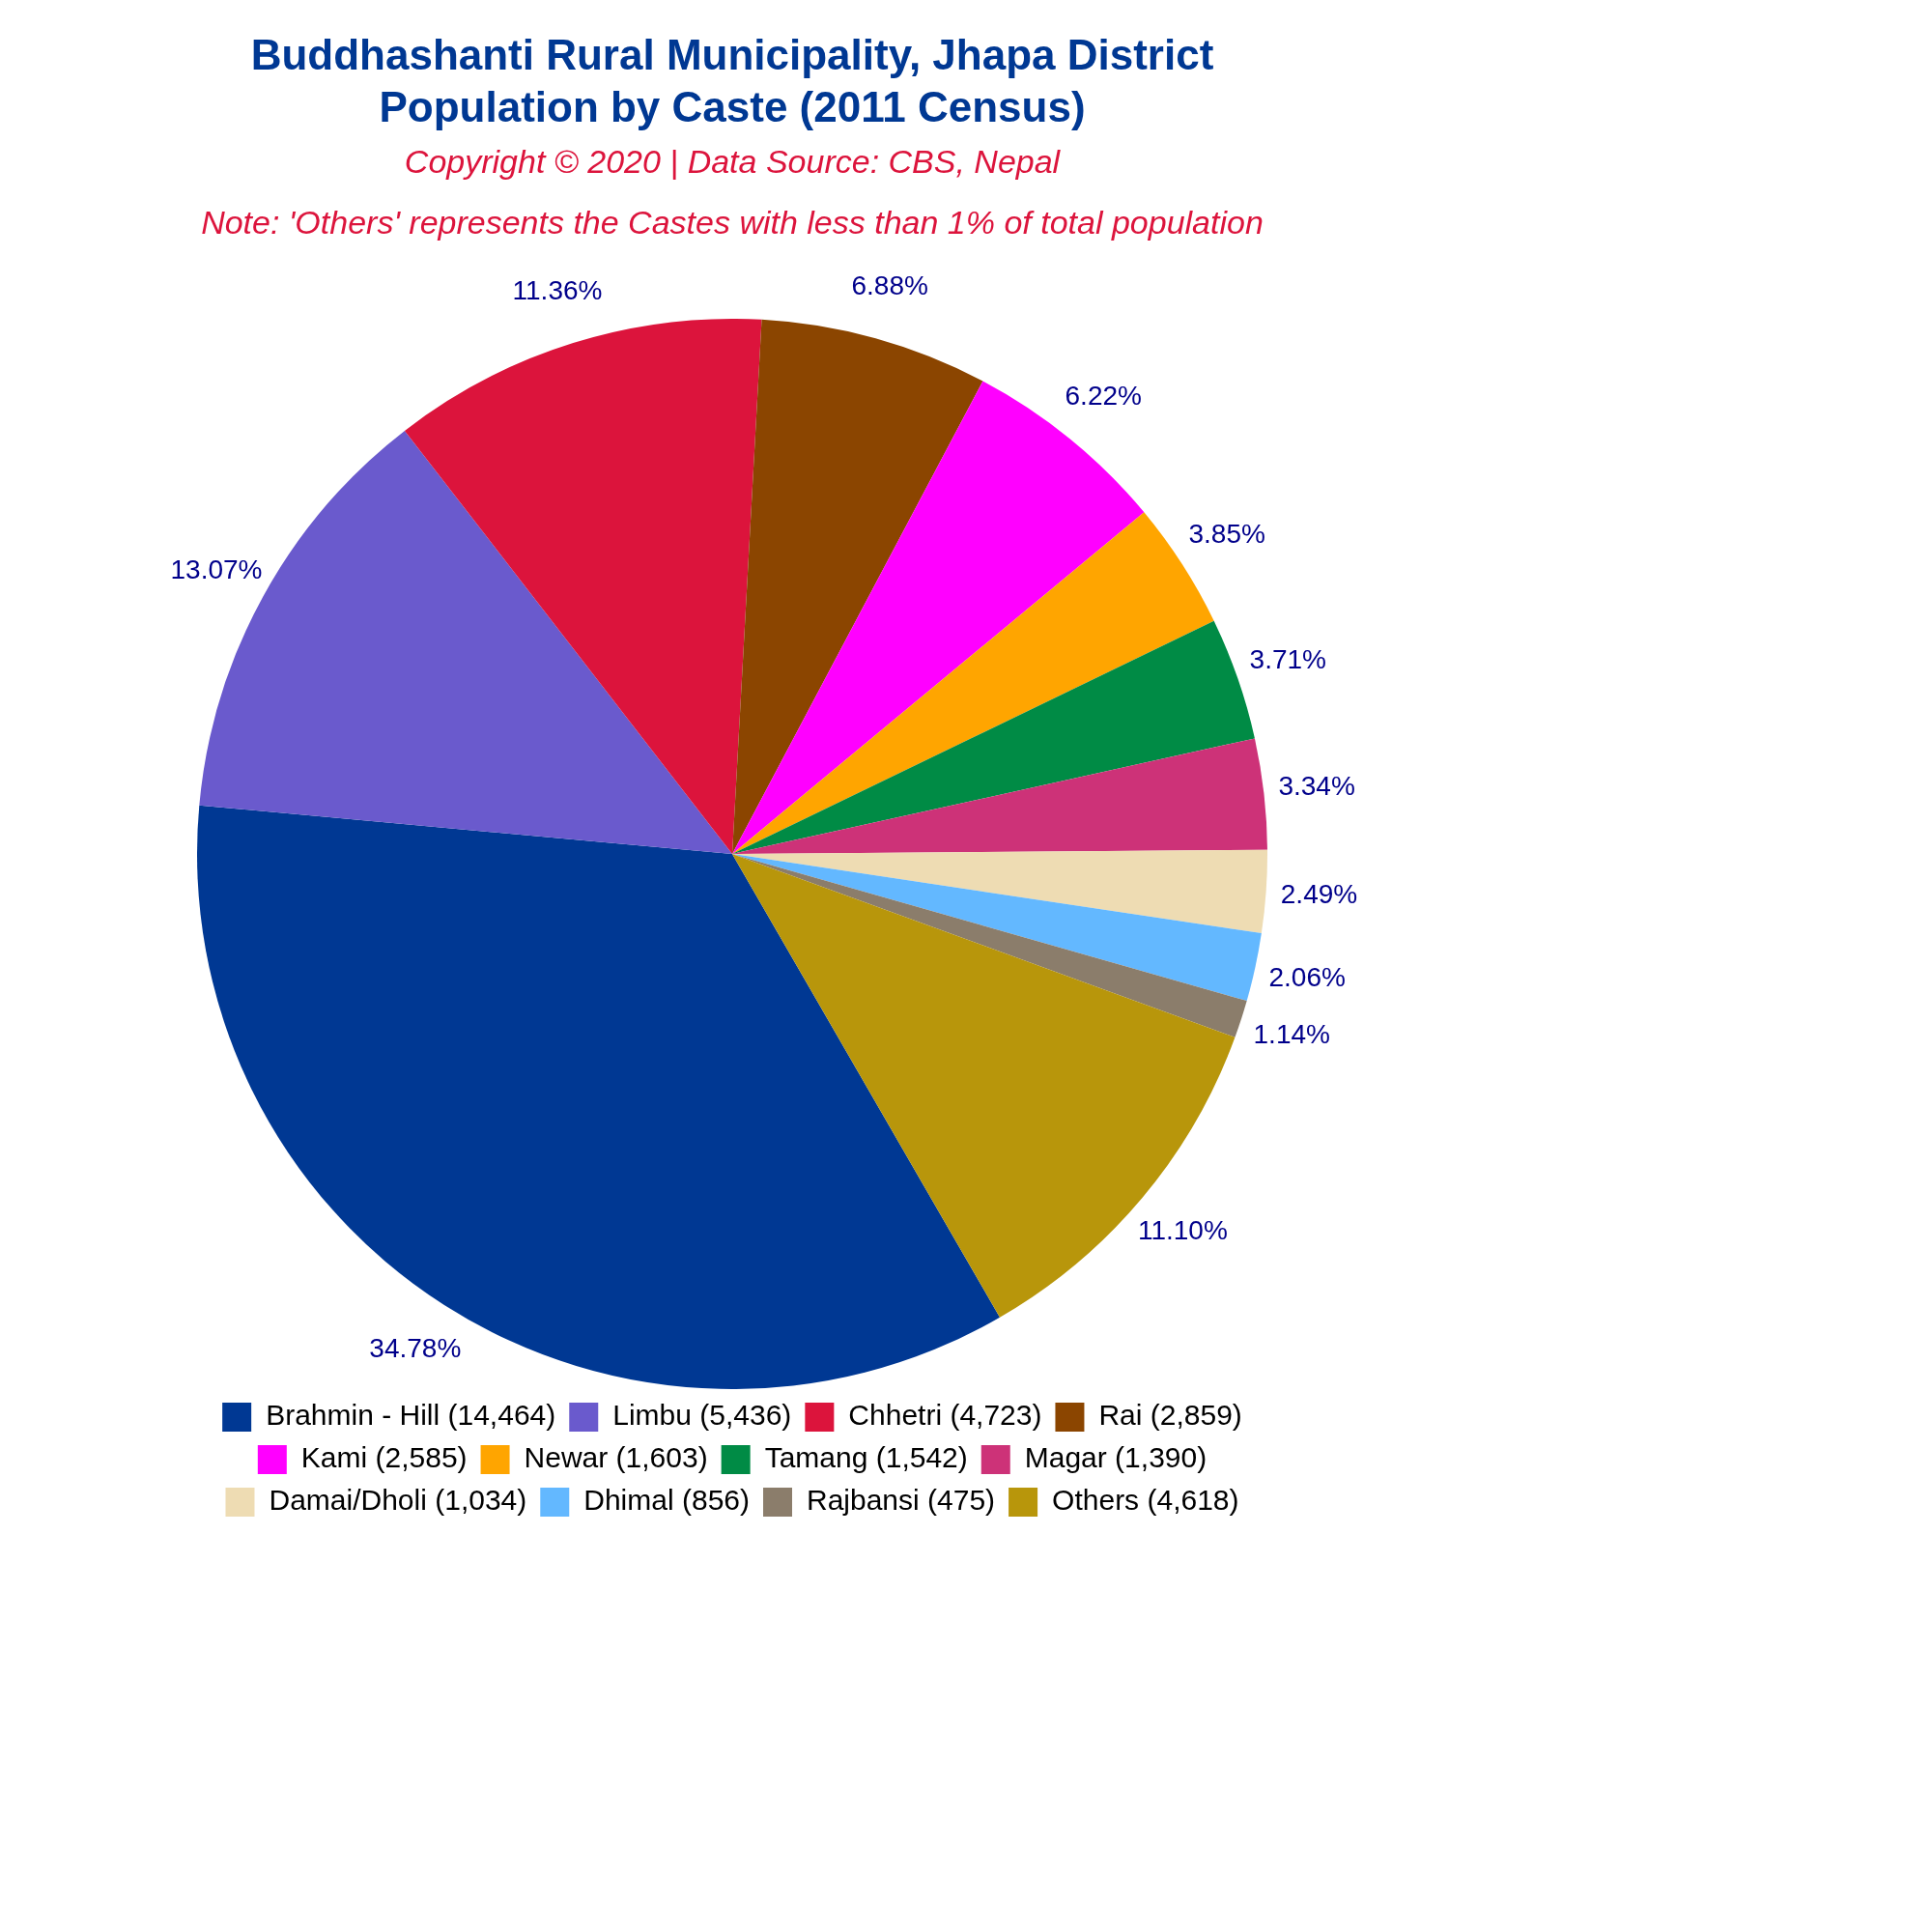 The width and height of the screenshot is (1932, 1932). I want to click on legend-label: Kami (2,585), so click(384, 1457).